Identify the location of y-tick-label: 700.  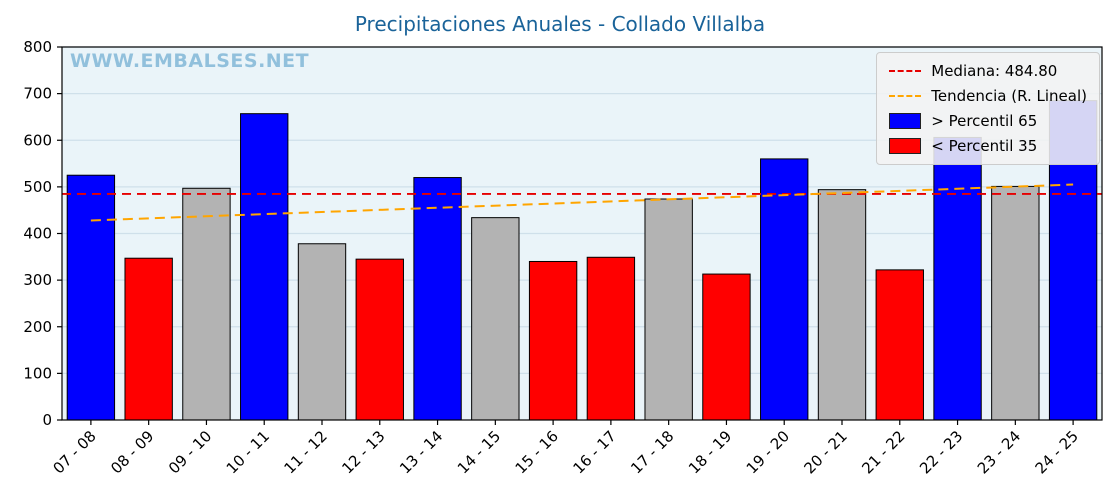
(37, 94).